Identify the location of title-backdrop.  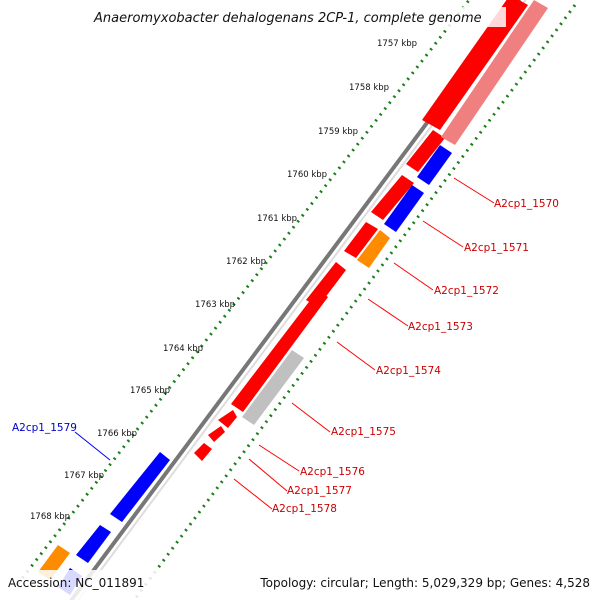
(298, 17).